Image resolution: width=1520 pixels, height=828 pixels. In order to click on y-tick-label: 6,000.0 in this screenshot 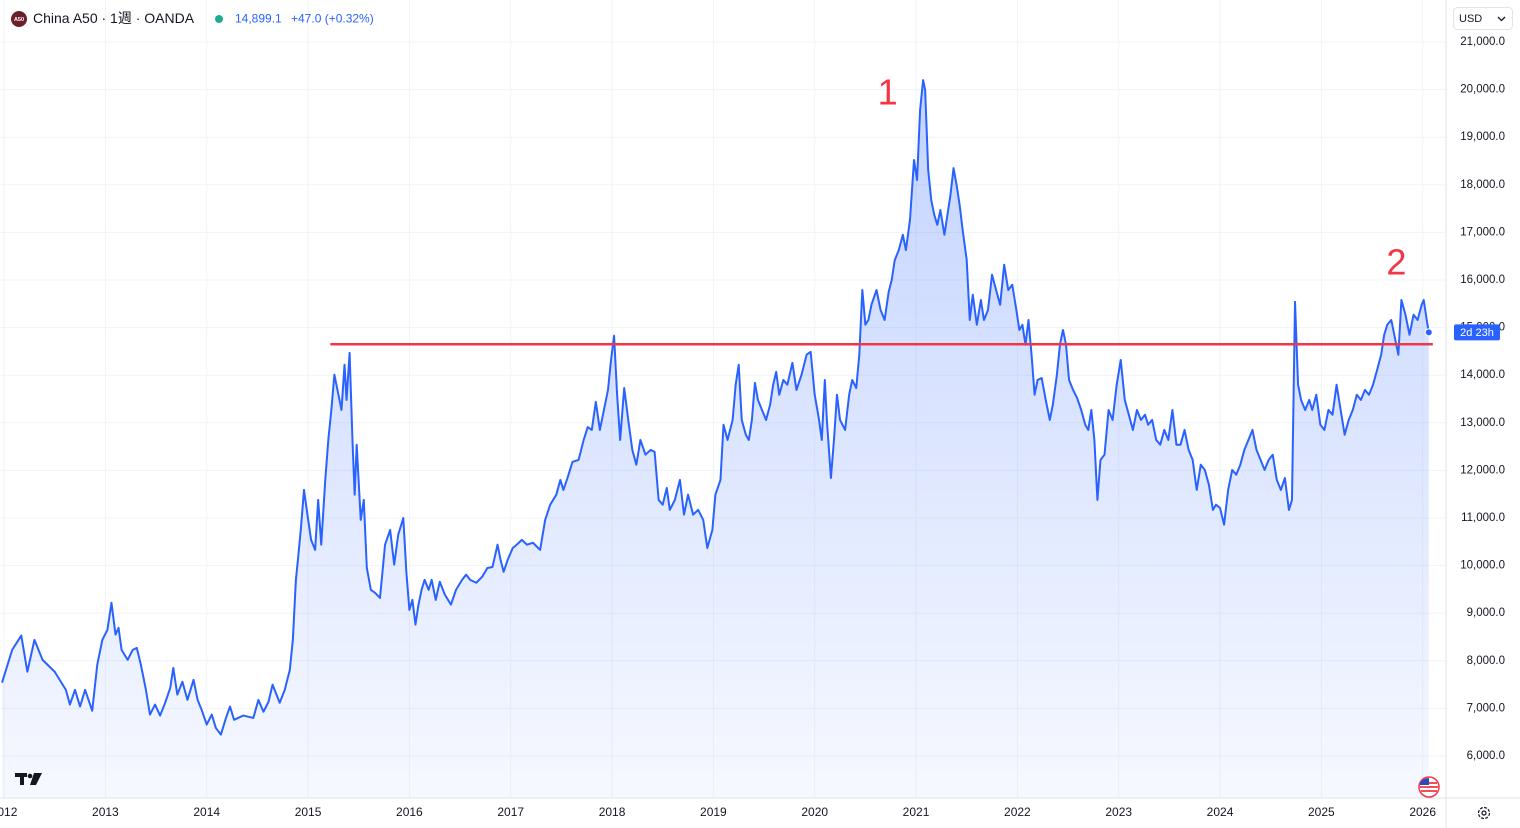, I will do `click(1486, 756)`.